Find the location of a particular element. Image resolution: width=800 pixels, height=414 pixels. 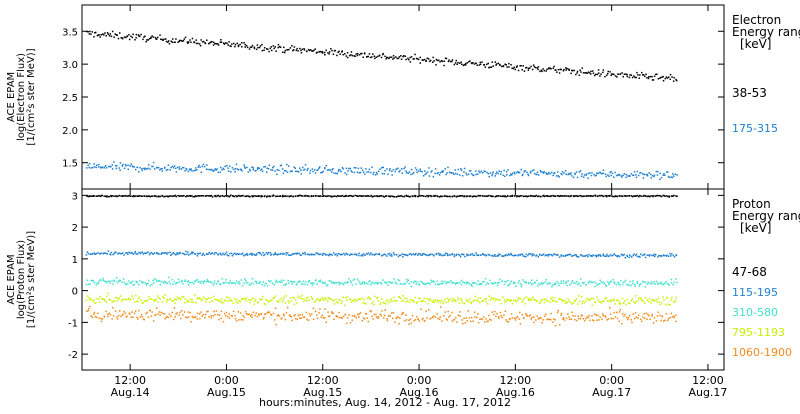

x-tick-label-time: 12:00 is located at coordinates (323, 380).